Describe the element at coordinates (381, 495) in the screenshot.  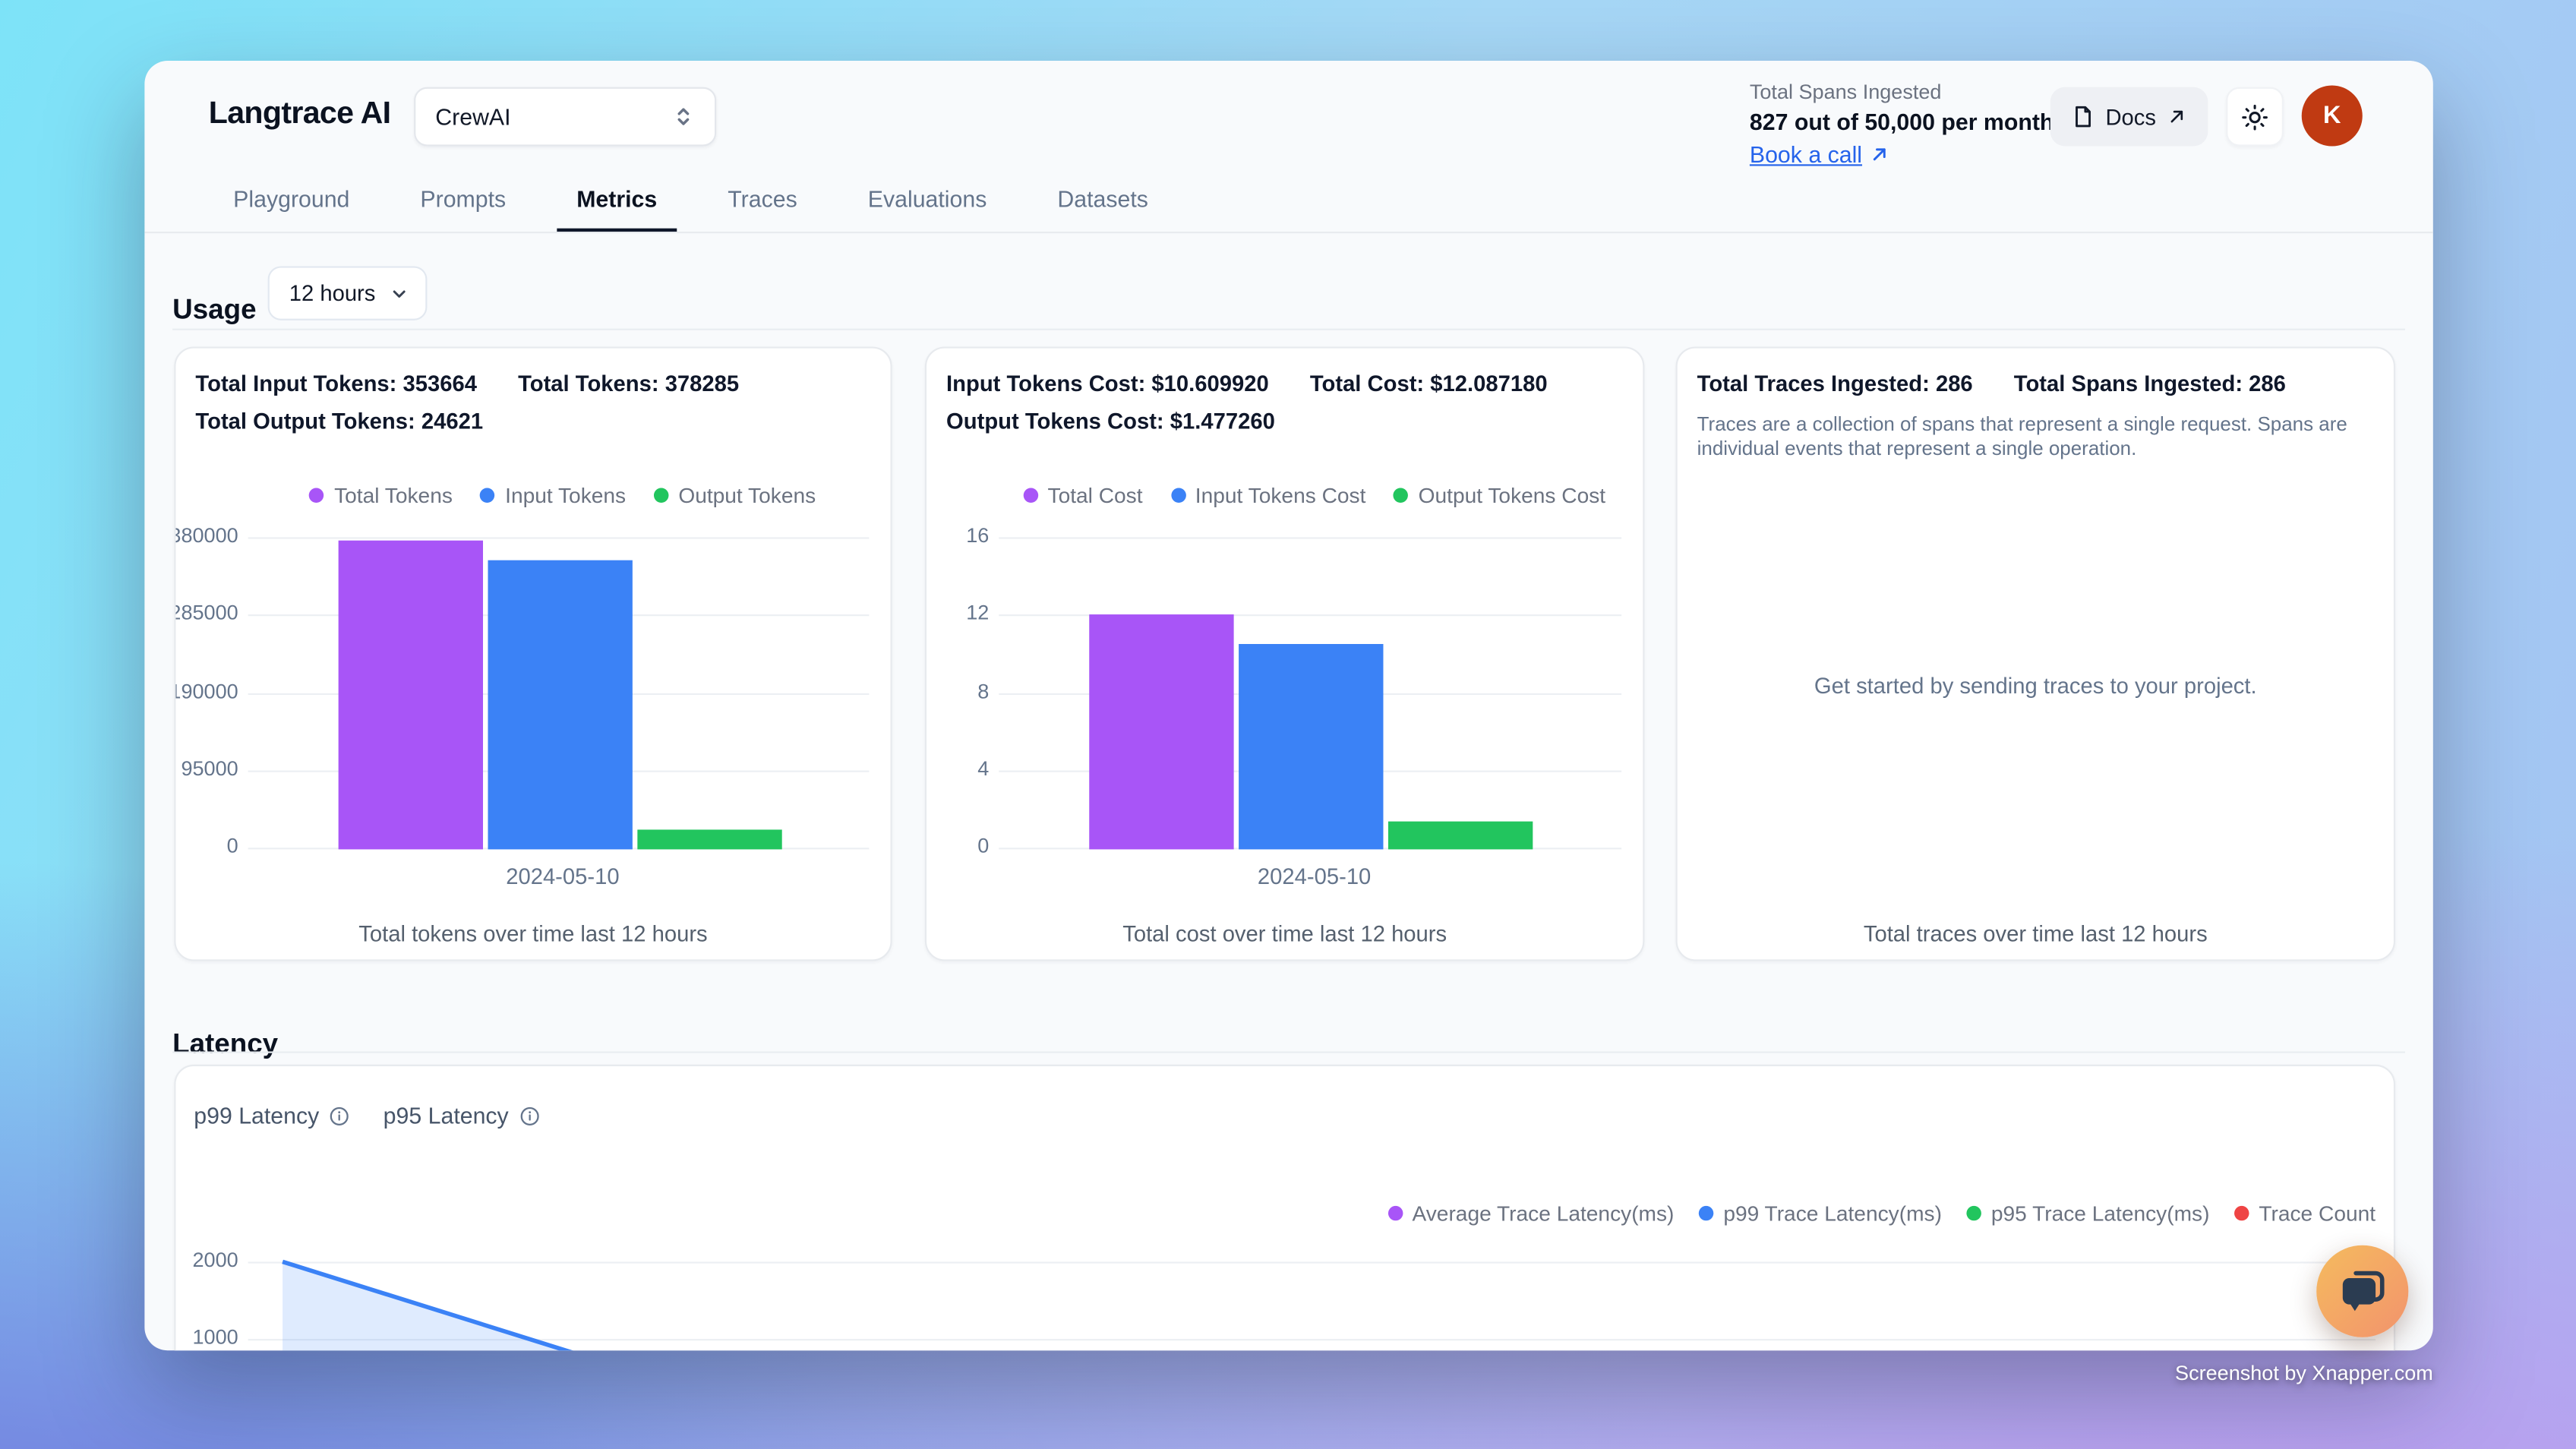
I see `legend-item: Total Tokens` at that location.